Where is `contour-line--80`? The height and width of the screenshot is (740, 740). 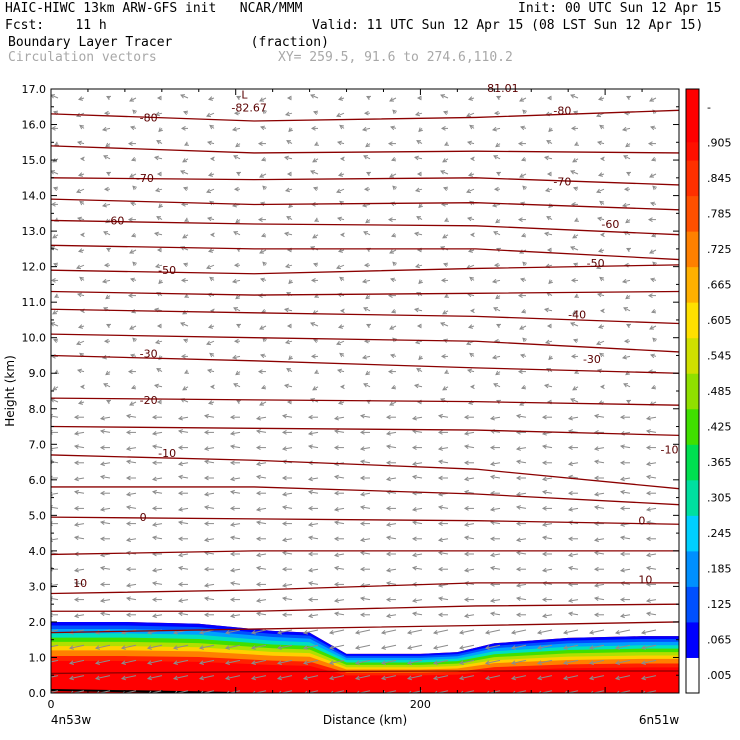 contour-line--80 is located at coordinates (365, 115).